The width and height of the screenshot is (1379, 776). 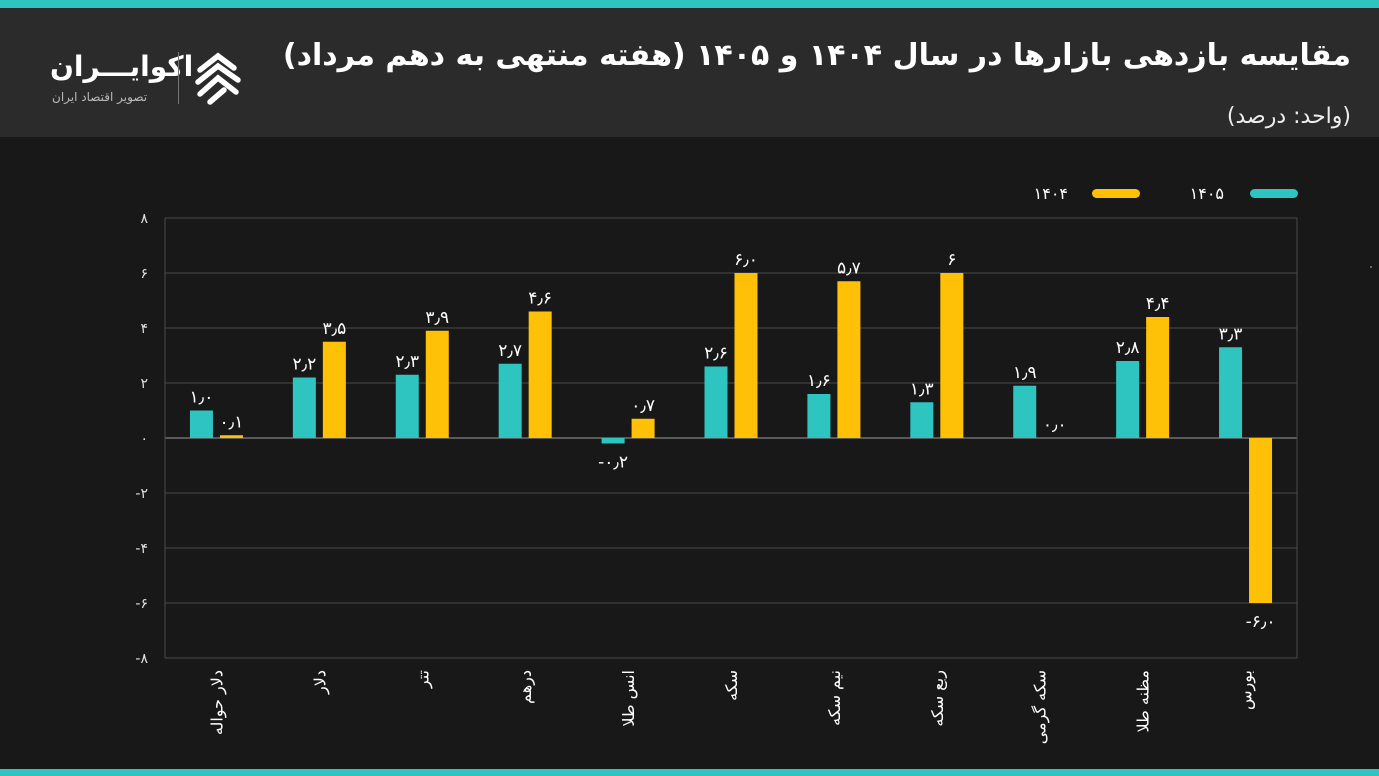 What do you see at coordinates (1261, 622) in the screenshot?
I see `data-label: -۶٫۰` at bounding box center [1261, 622].